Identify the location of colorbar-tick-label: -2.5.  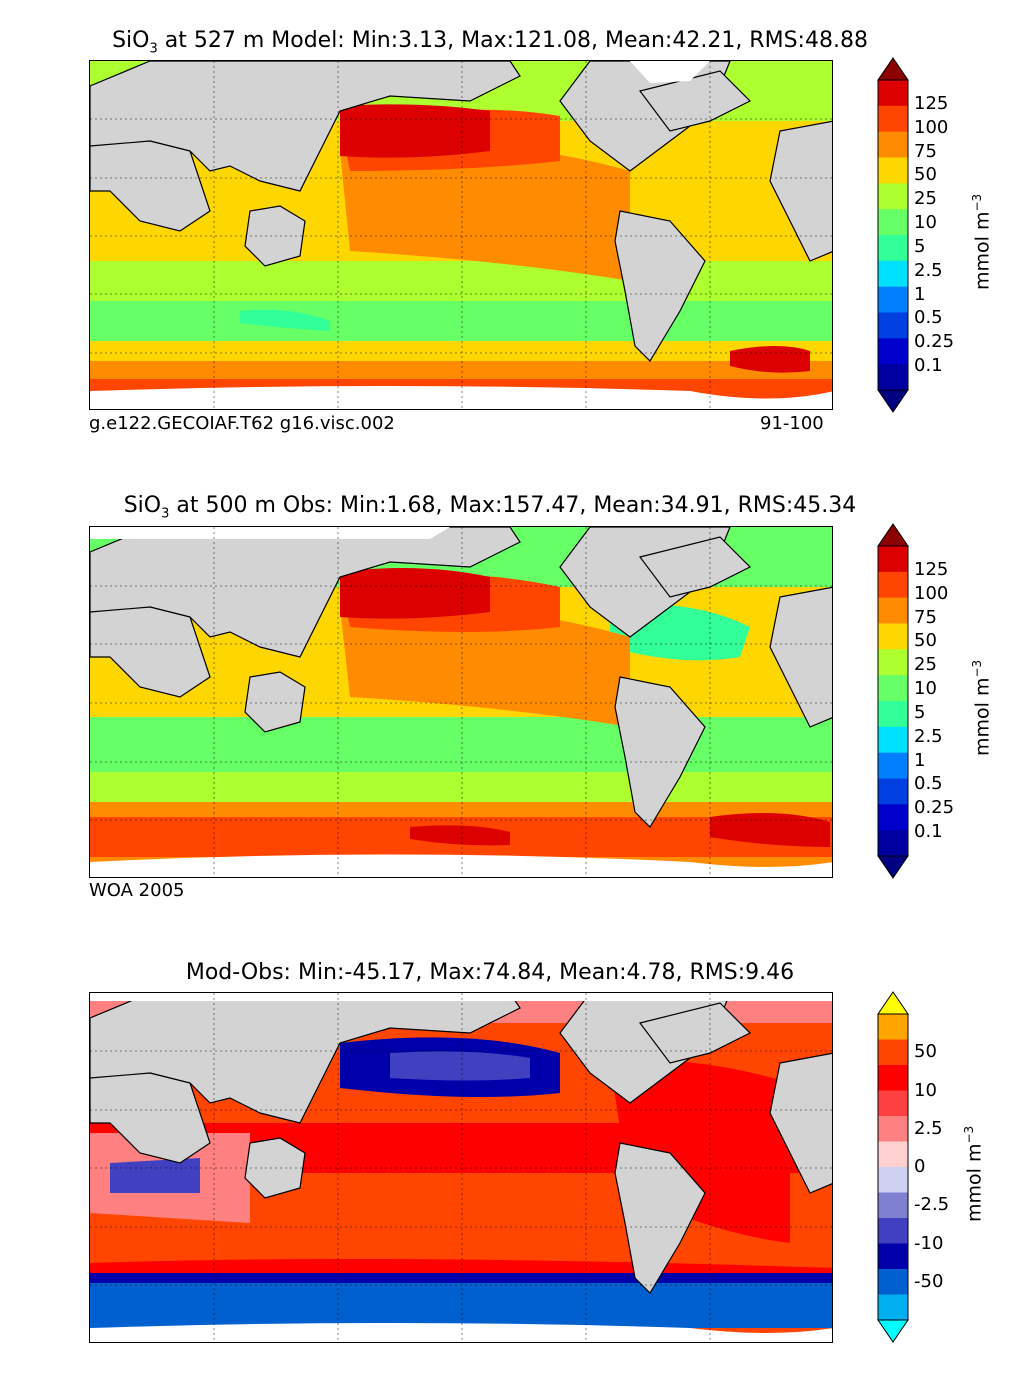
(932, 1205).